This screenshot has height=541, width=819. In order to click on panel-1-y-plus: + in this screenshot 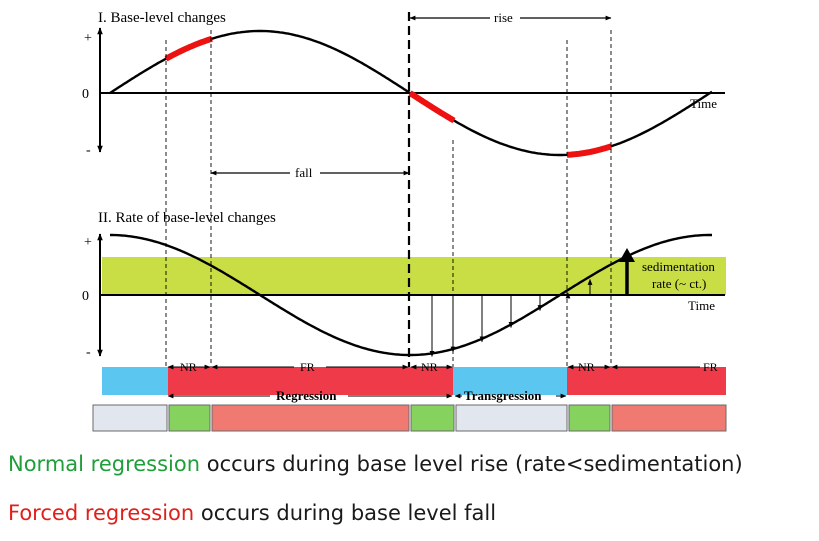, I will do `click(88, 38)`.